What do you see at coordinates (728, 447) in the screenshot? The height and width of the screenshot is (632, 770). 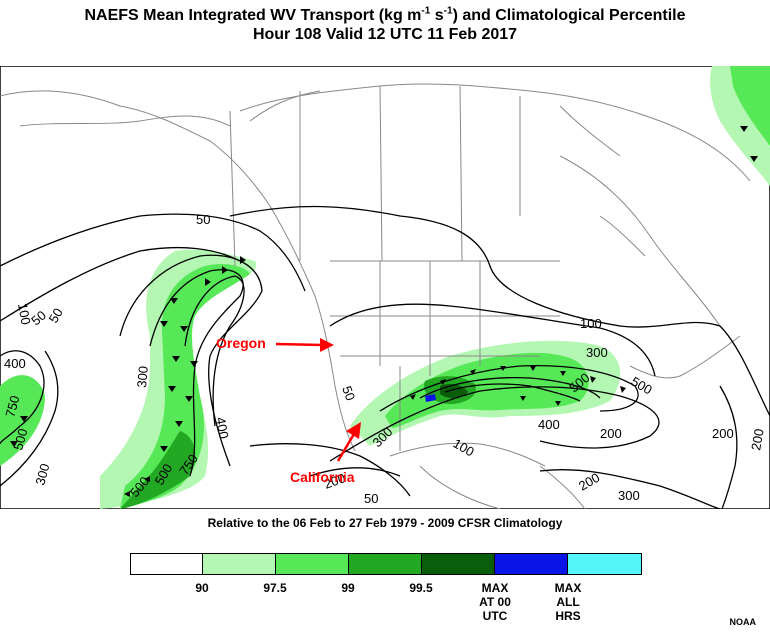 I see `contour-200-east-edge` at bounding box center [728, 447].